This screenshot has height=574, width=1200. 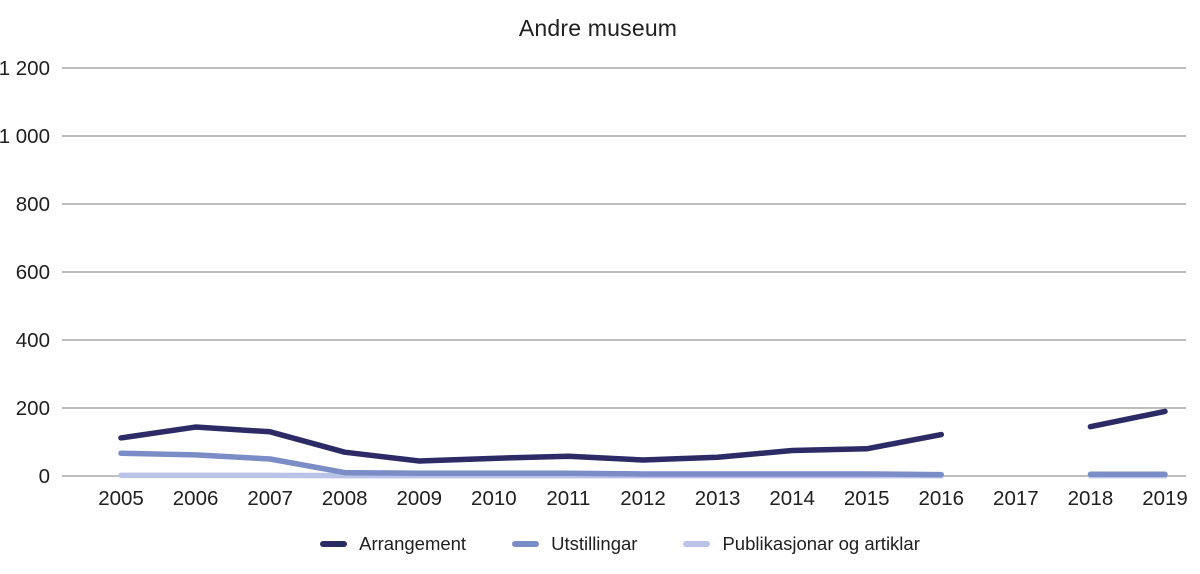 What do you see at coordinates (270, 498) in the screenshot?
I see `x-tick-label-2007: 2007` at bounding box center [270, 498].